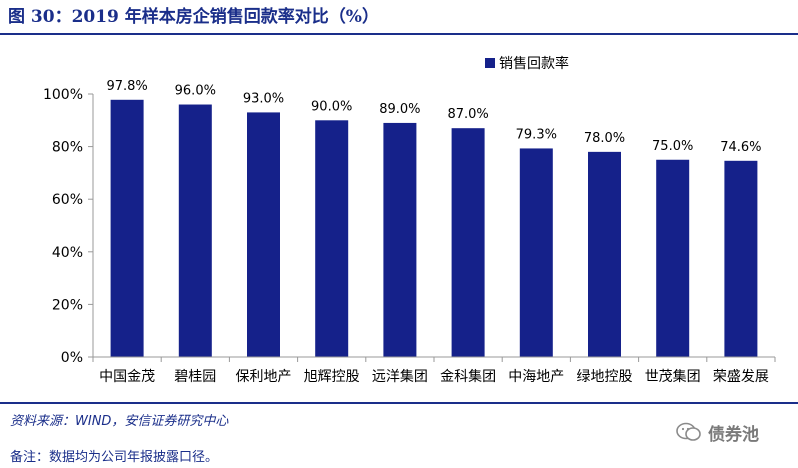 Image resolution: width=798 pixels, height=468 pixels. I want to click on data-label: 93.0%, so click(263, 98).